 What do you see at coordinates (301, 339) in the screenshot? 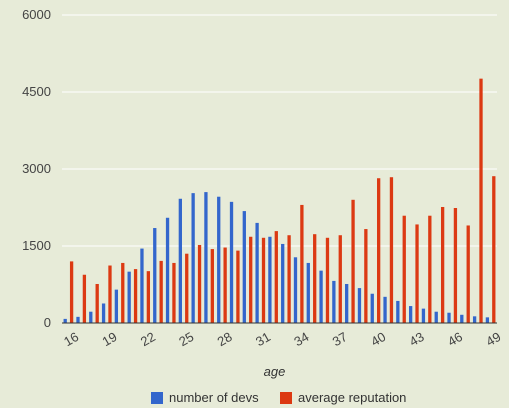
I see `x-tick-label: 34` at bounding box center [301, 339].